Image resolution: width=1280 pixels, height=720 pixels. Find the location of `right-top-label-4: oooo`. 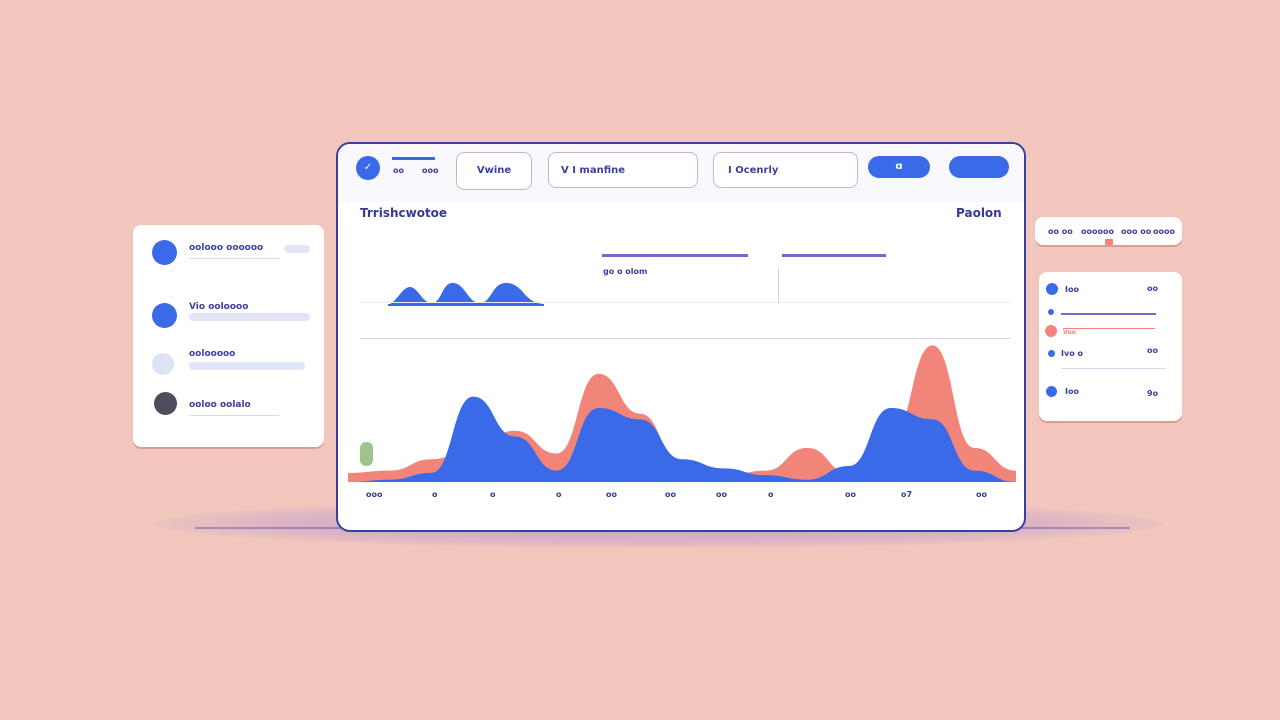

right-top-label-4: oooo is located at coordinates (1164, 231).